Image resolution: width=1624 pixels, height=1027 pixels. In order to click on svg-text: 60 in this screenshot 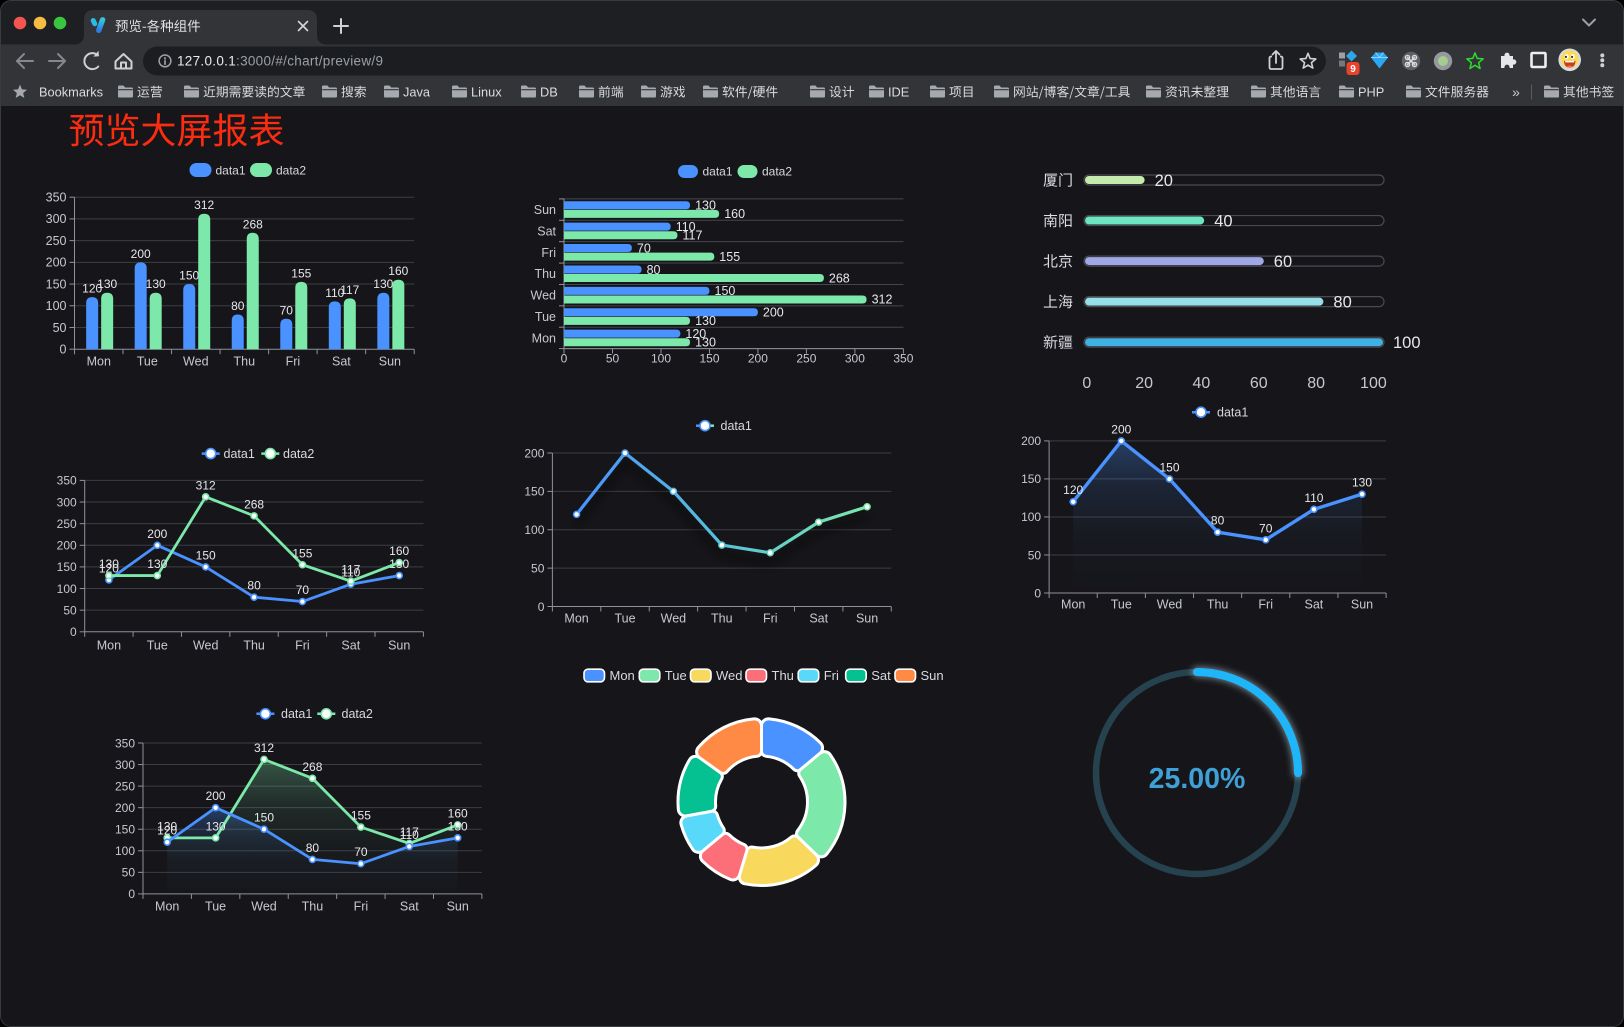, I will do `click(1259, 383)`.